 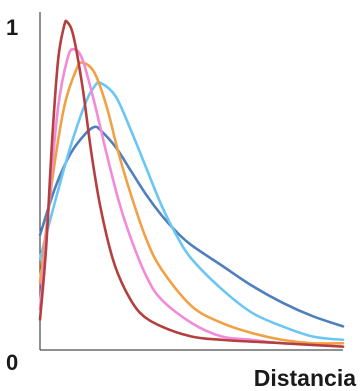 What do you see at coordinates (12, 27) in the screenshot?
I see `y-tick-label-max: 1` at bounding box center [12, 27].